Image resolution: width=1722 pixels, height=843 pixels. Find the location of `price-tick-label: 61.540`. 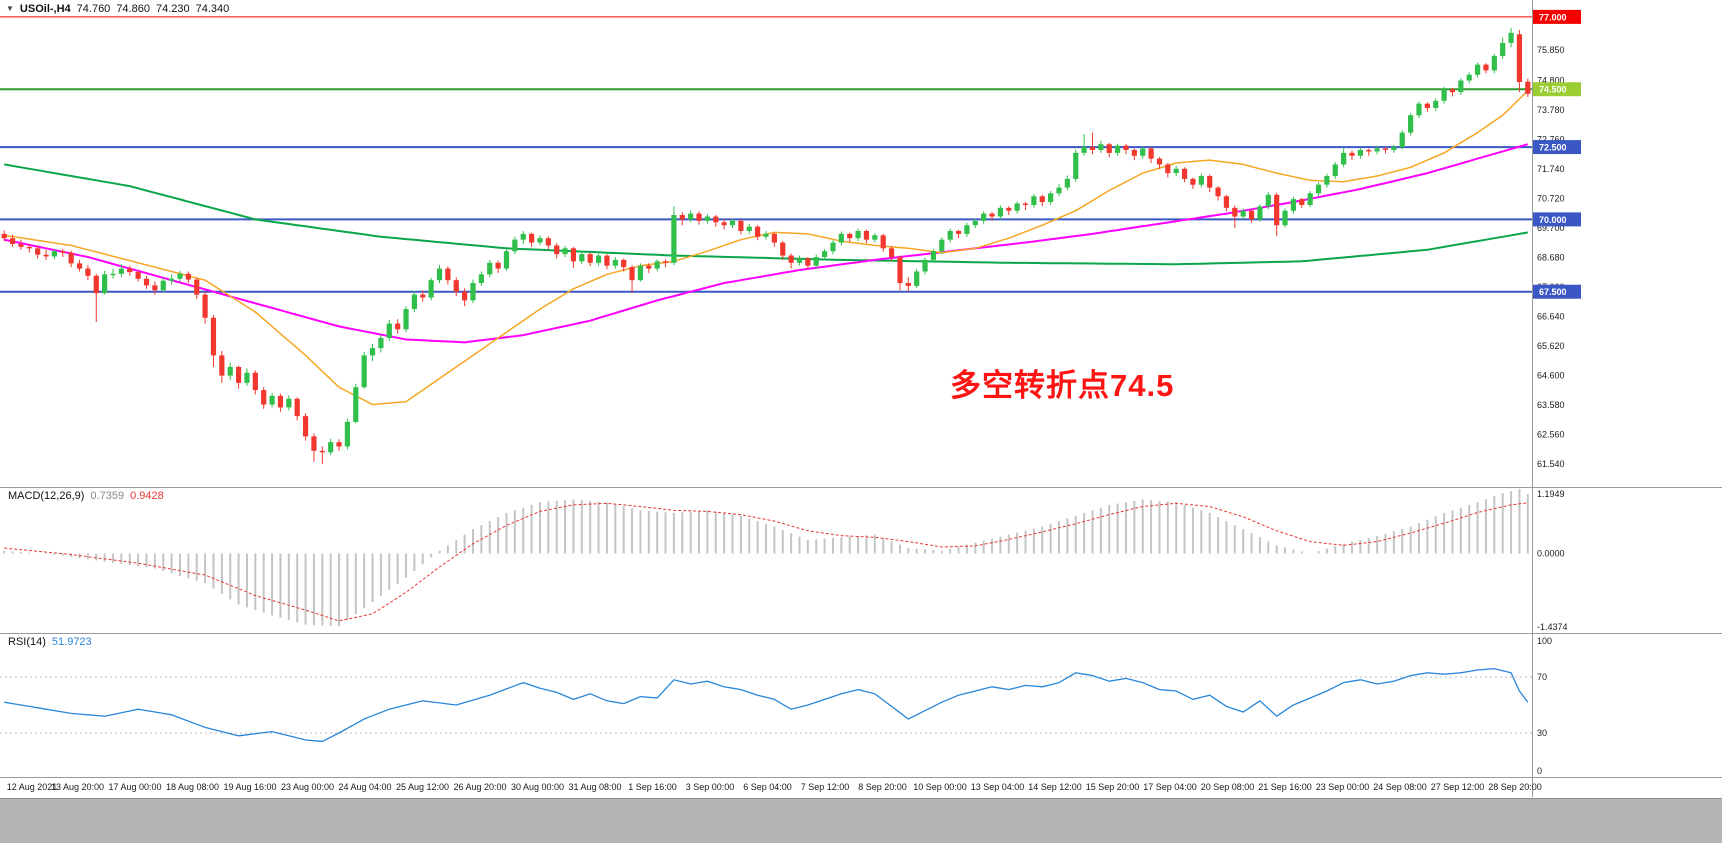

price-tick-label: 61.540 is located at coordinates (1551, 464).